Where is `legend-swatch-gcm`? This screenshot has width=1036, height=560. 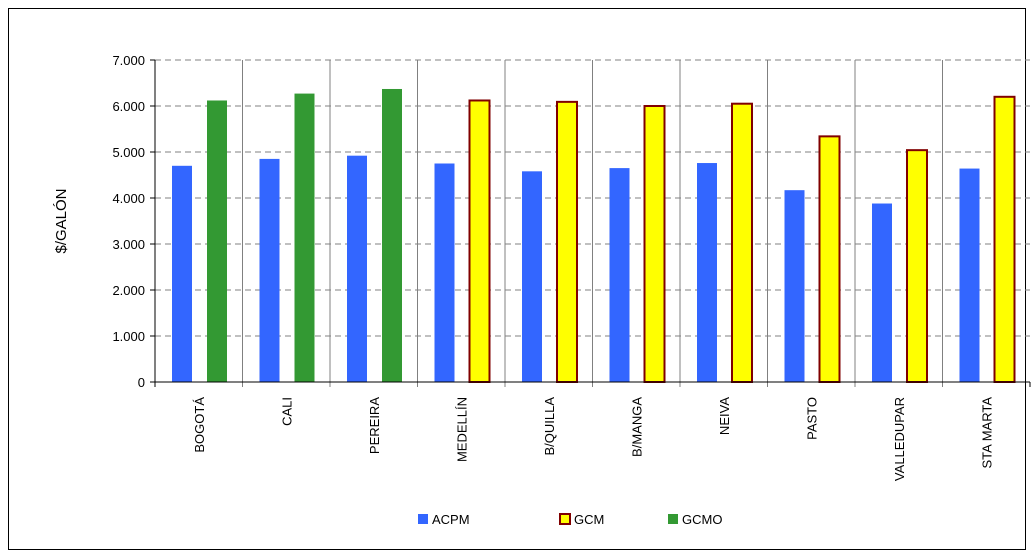
legend-swatch-gcm is located at coordinates (565, 519).